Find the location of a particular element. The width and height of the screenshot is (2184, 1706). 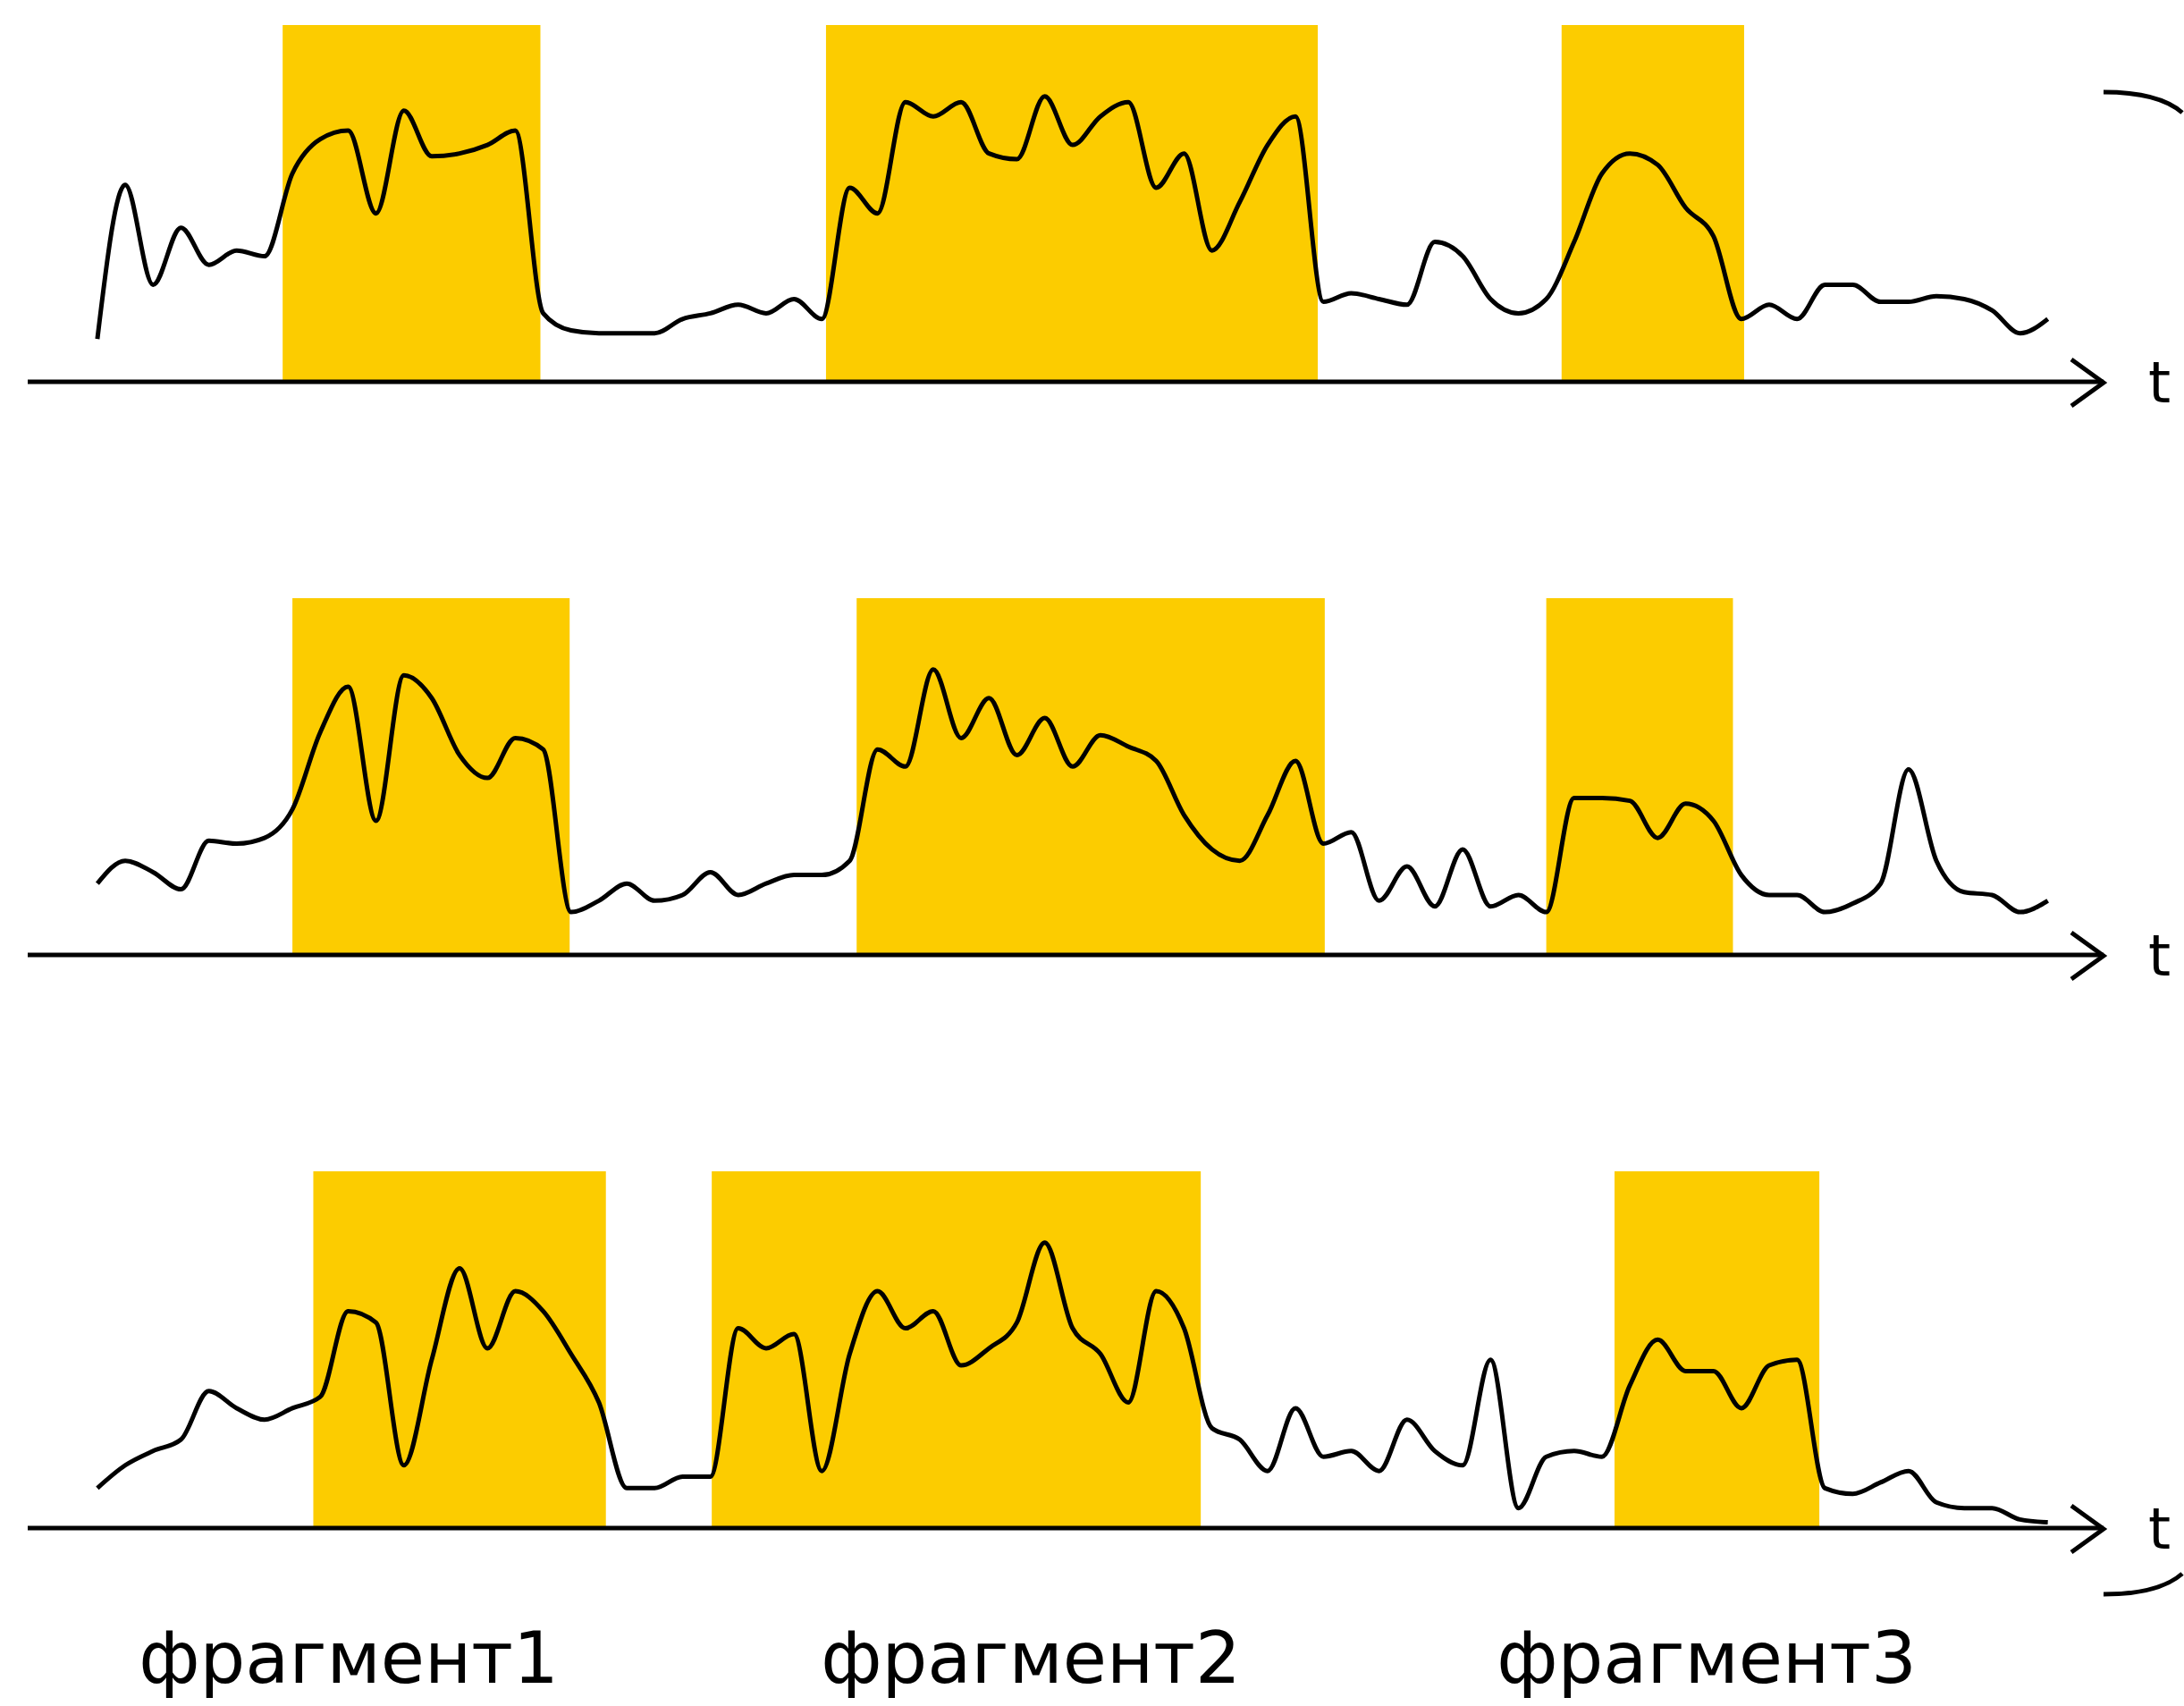

text: фрагмент3 is located at coordinates (1707, 1658).